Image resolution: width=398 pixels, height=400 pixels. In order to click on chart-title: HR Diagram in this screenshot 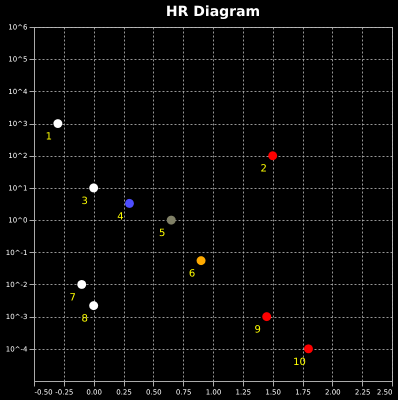, I will do `click(213, 12)`.